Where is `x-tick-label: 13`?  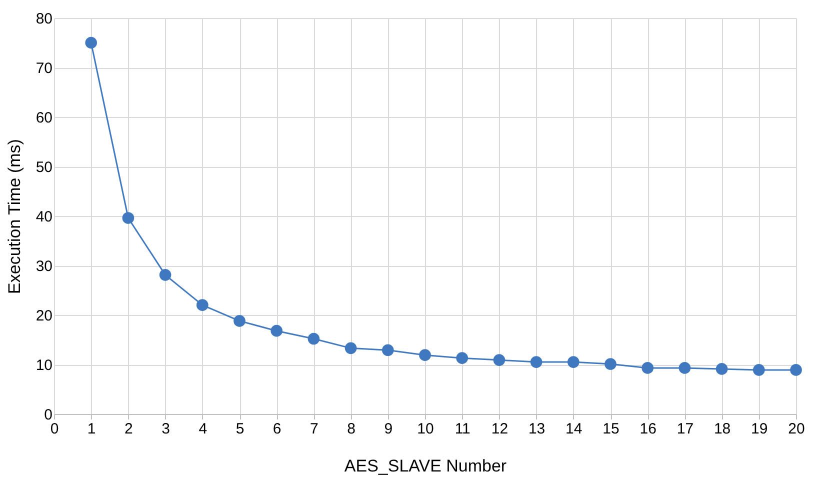
x-tick-label: 13 is located at coordinates (537, 429).